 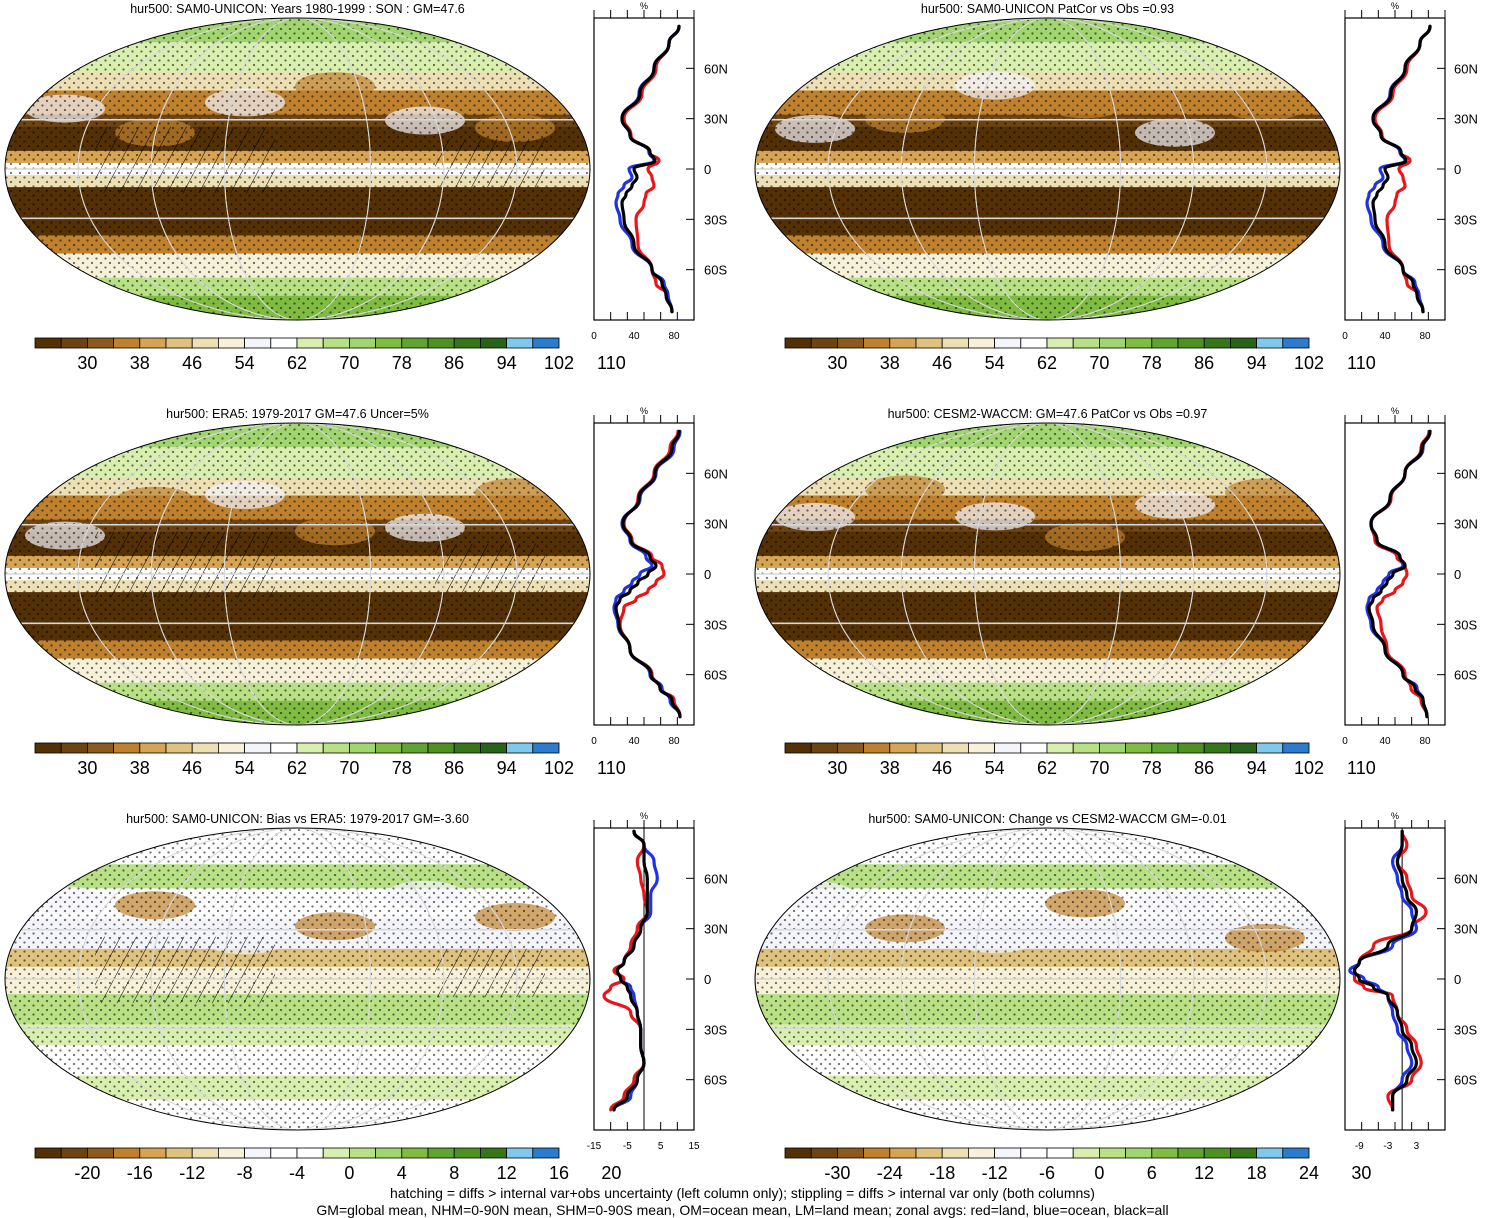 I want to click on panel-1-zonal-xlabel: 40, so click(x=634, y=336).